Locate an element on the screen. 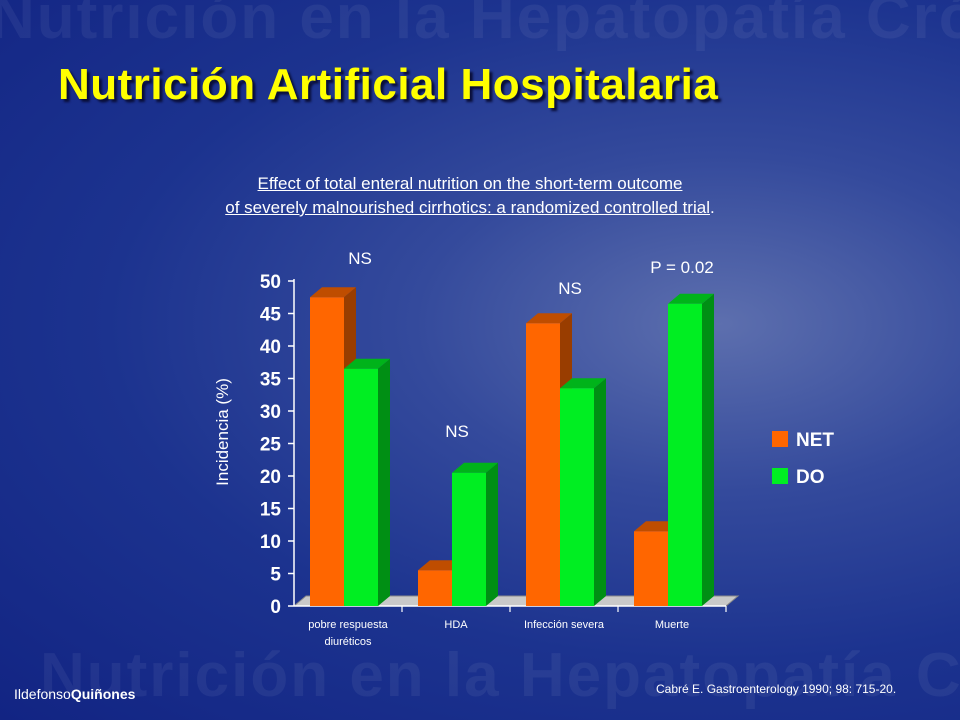  significance-annotation: P = 0.02 is located at coordinates (682, 267).